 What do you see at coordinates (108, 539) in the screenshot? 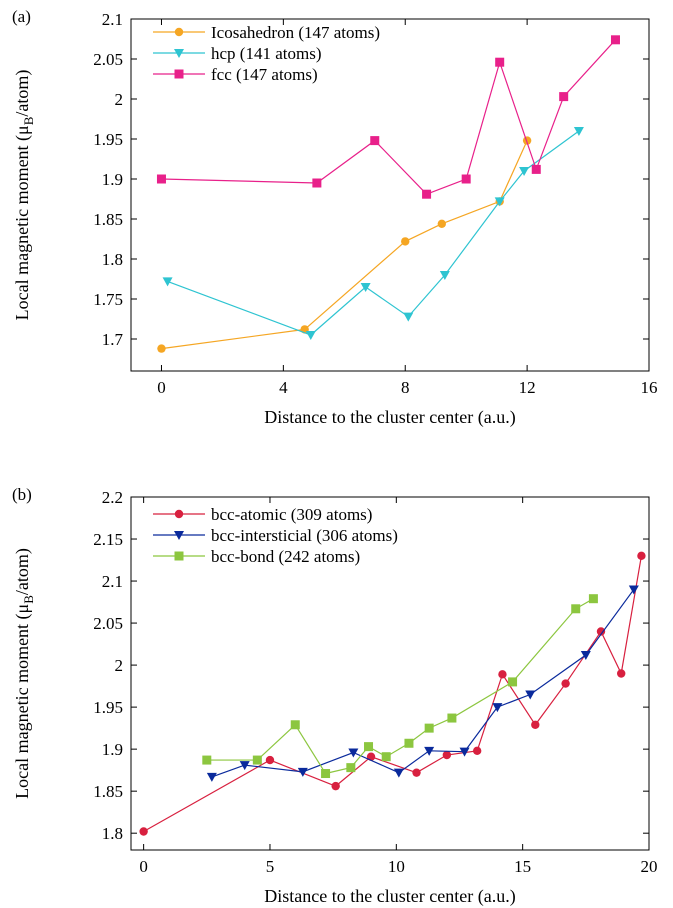
I see `panel-b-y-tick-label: 2.15` at bounding box center [108, 539].